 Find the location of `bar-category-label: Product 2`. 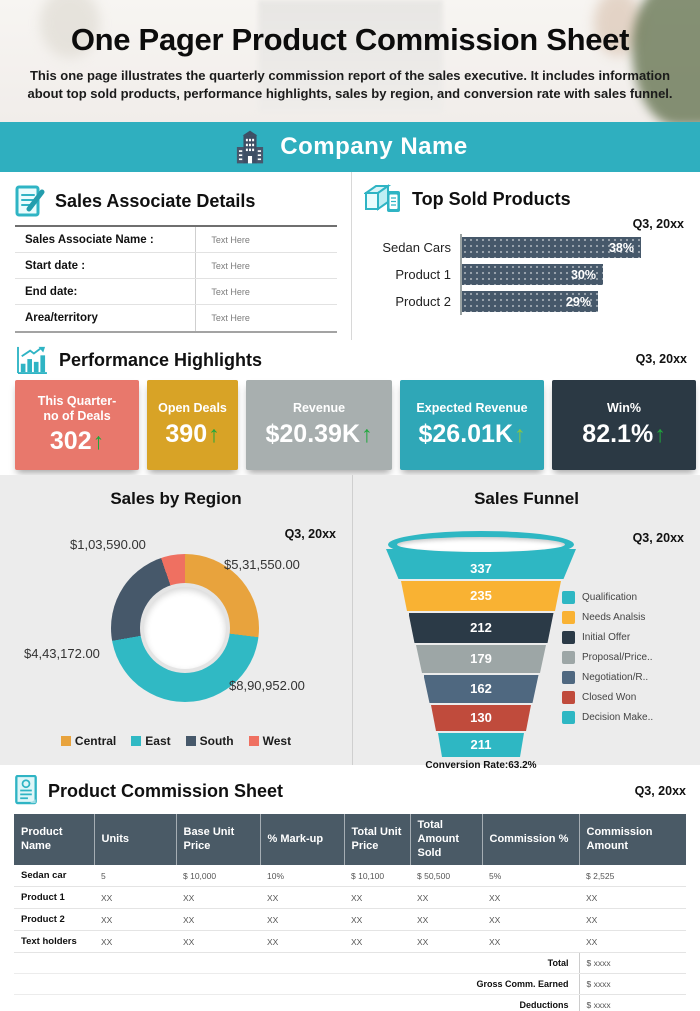

bar-category-label: Product 2 is located at coordinates (423, 301).